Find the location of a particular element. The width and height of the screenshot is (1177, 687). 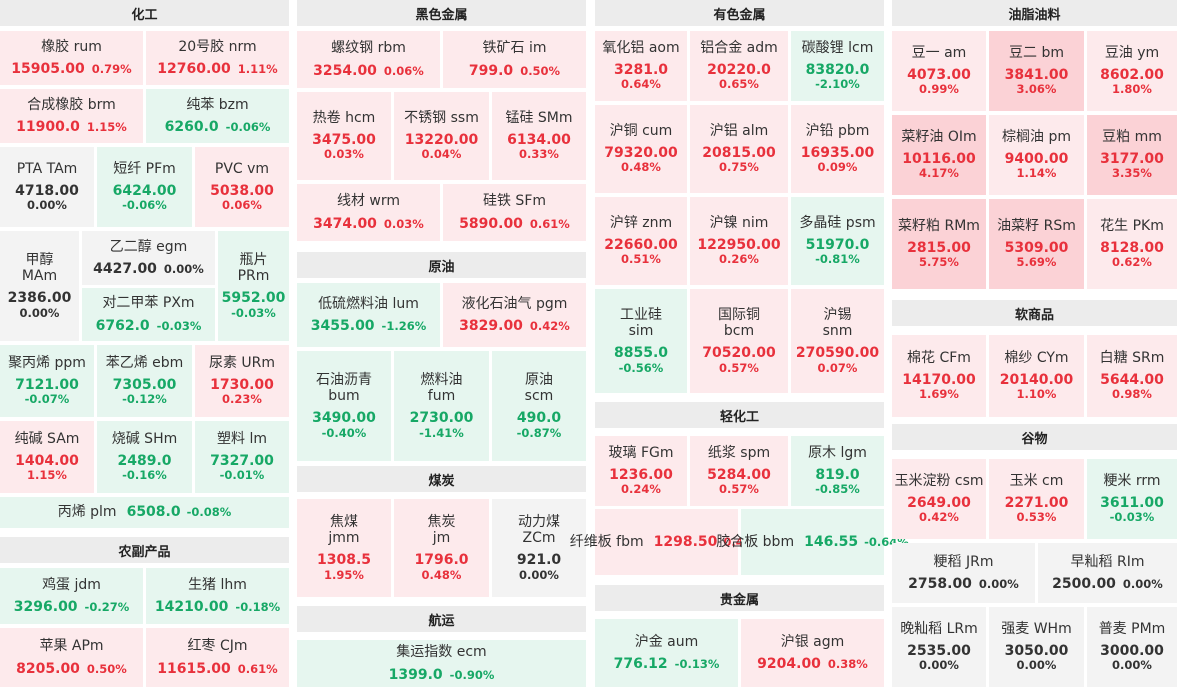

contract-tile-pmm: 普麦 PMm 3000.00 0.00% is located at coordinates (1132, 647).